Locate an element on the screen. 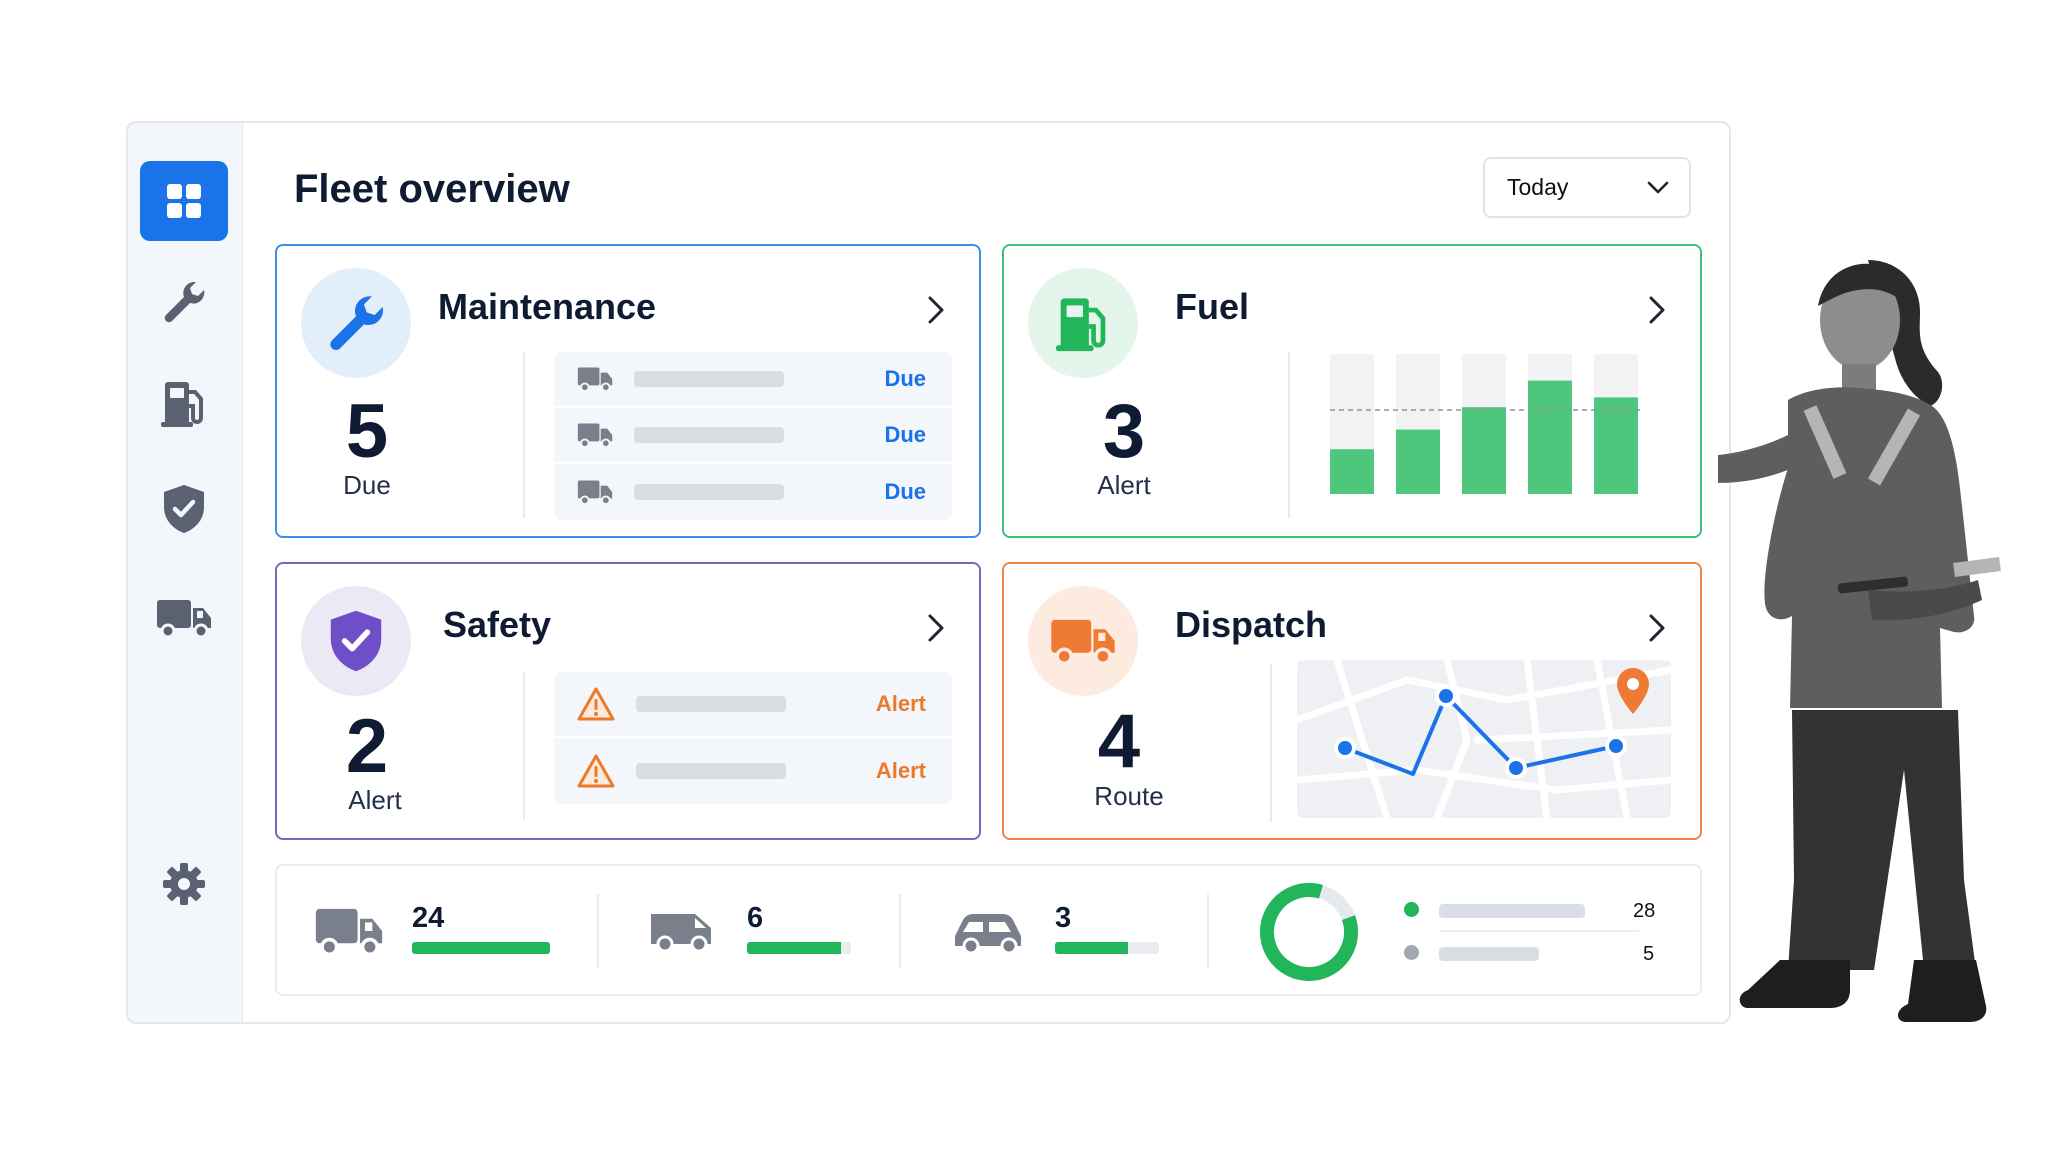 This screenshot has height=1152, width=2048. maintenance-count: 5 is located at coordinates (367, 431).